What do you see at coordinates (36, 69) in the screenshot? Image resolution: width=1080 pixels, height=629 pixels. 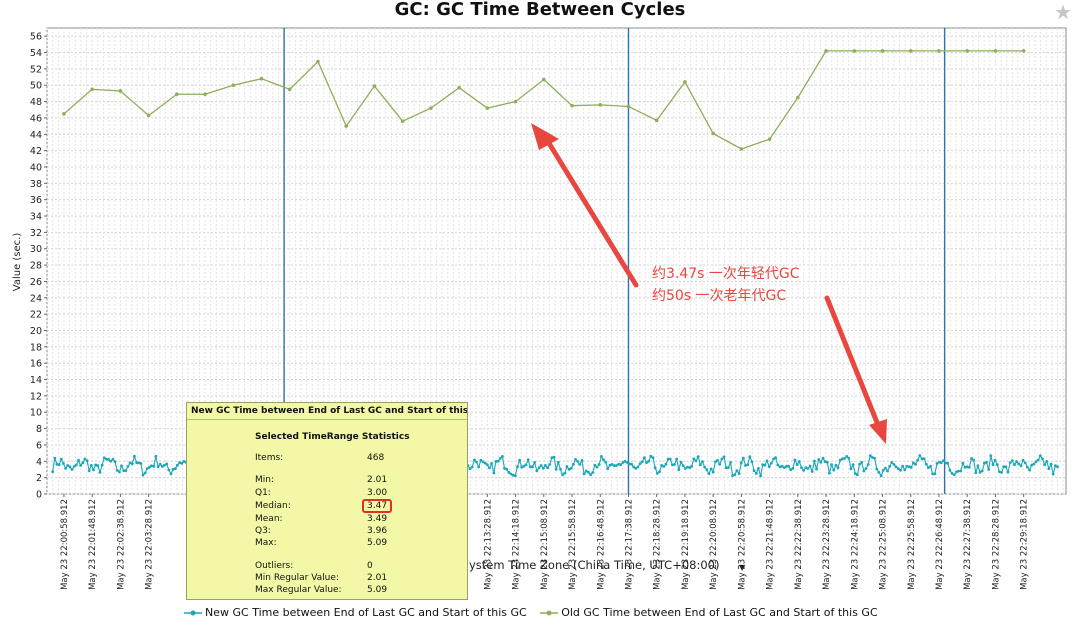 I see `y-tick-label: 52` at bounding box center [36, 69].